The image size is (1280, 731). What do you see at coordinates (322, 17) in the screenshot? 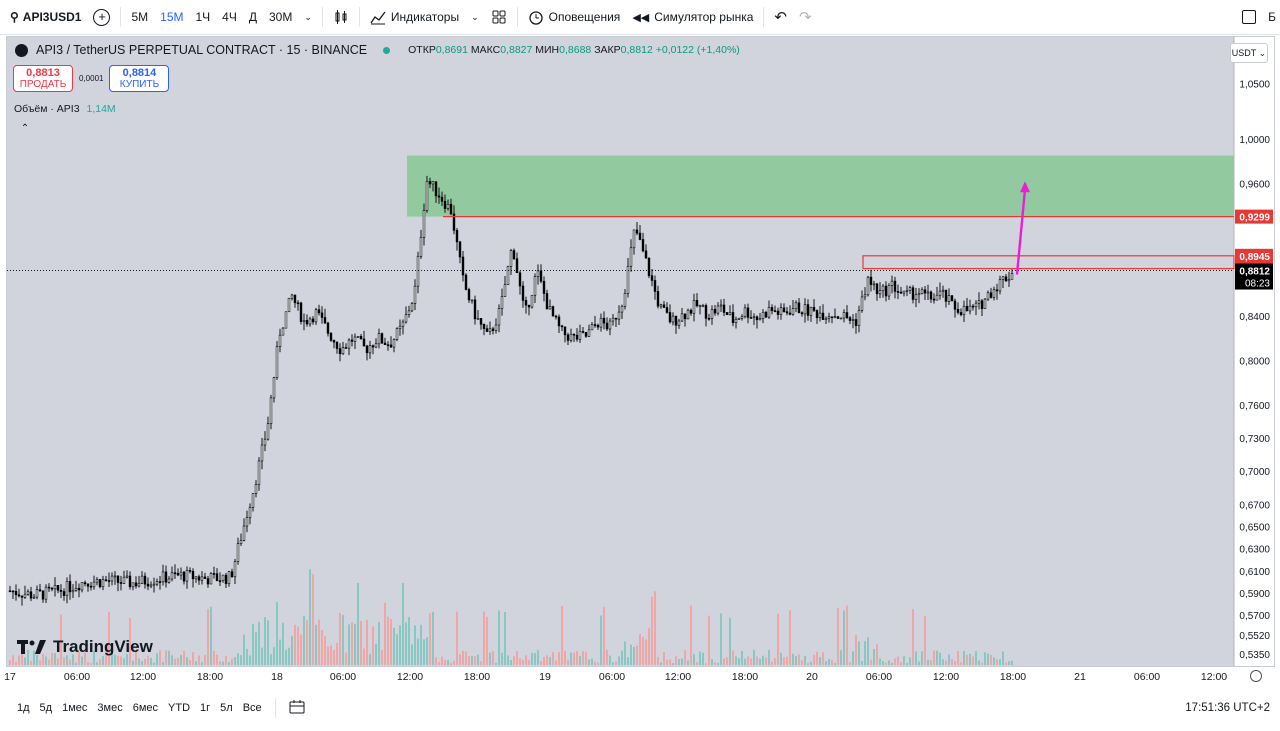
I see `divider` at bounding box center [322, 17].